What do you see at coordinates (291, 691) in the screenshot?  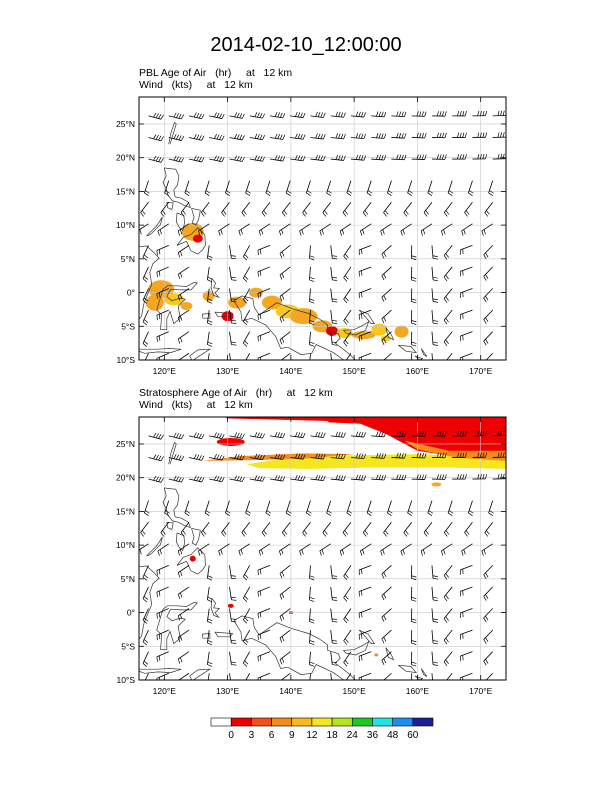 I see `lon-tick-label: 140°E` at bounding box center [291, 691].